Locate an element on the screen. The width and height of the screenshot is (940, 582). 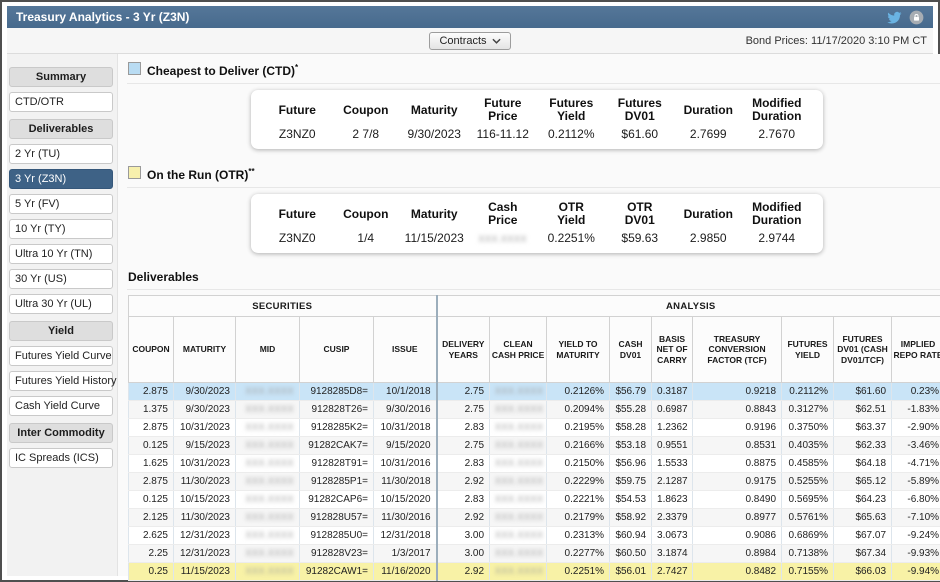
card-column-header: OTR Yield is located at coordinates (571, 213).